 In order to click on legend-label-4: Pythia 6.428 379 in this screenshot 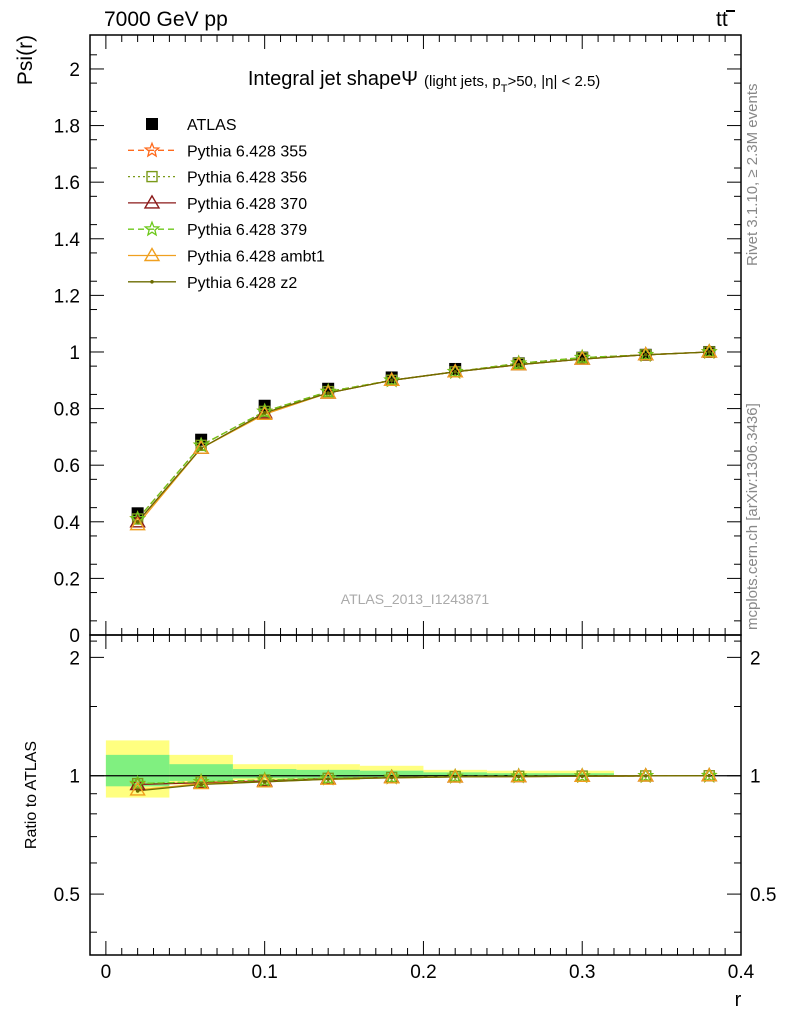, I will do `click(247, 230)`.